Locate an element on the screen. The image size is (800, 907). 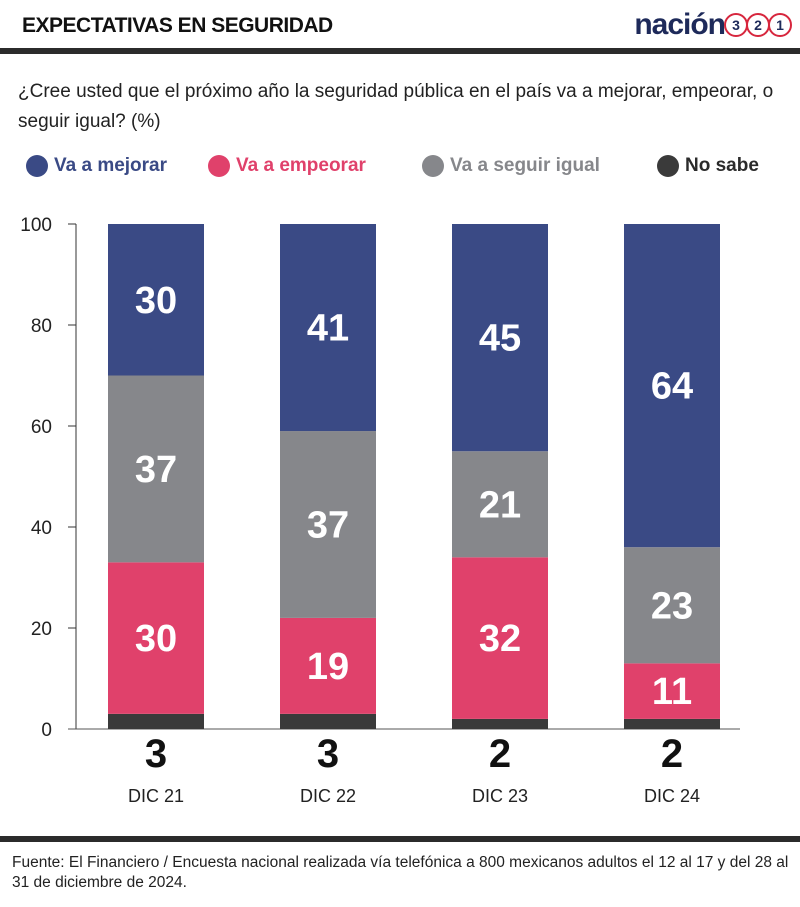
x-tick-label-dic-22: DIC 22 is located at coordinates (328, 796).